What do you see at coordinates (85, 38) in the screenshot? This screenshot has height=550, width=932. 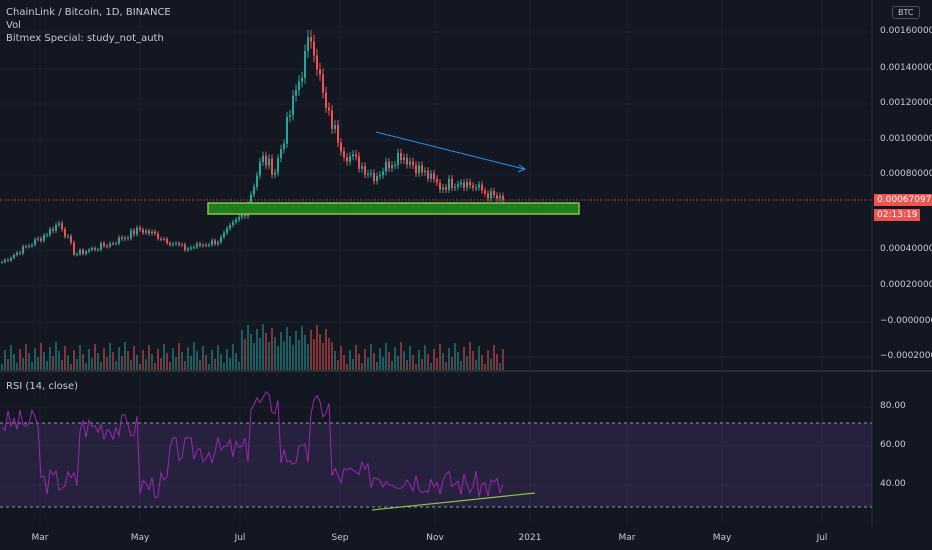 I see `bitmex-legend: Bitmex Special: study_not_auth` at bounding box center [85, 38].